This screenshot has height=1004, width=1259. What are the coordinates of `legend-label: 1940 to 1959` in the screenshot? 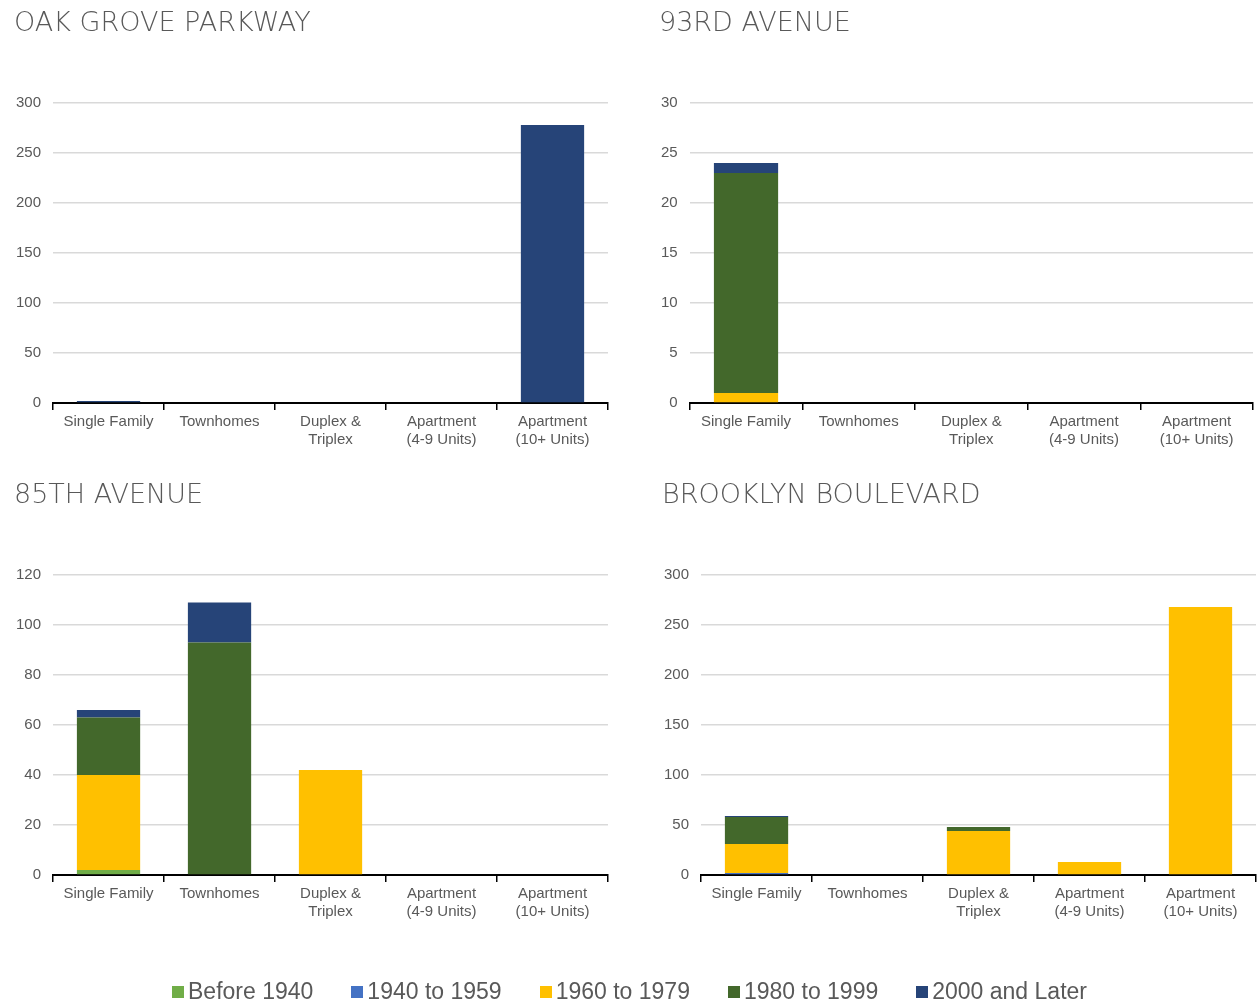 It's located at (434, 991).